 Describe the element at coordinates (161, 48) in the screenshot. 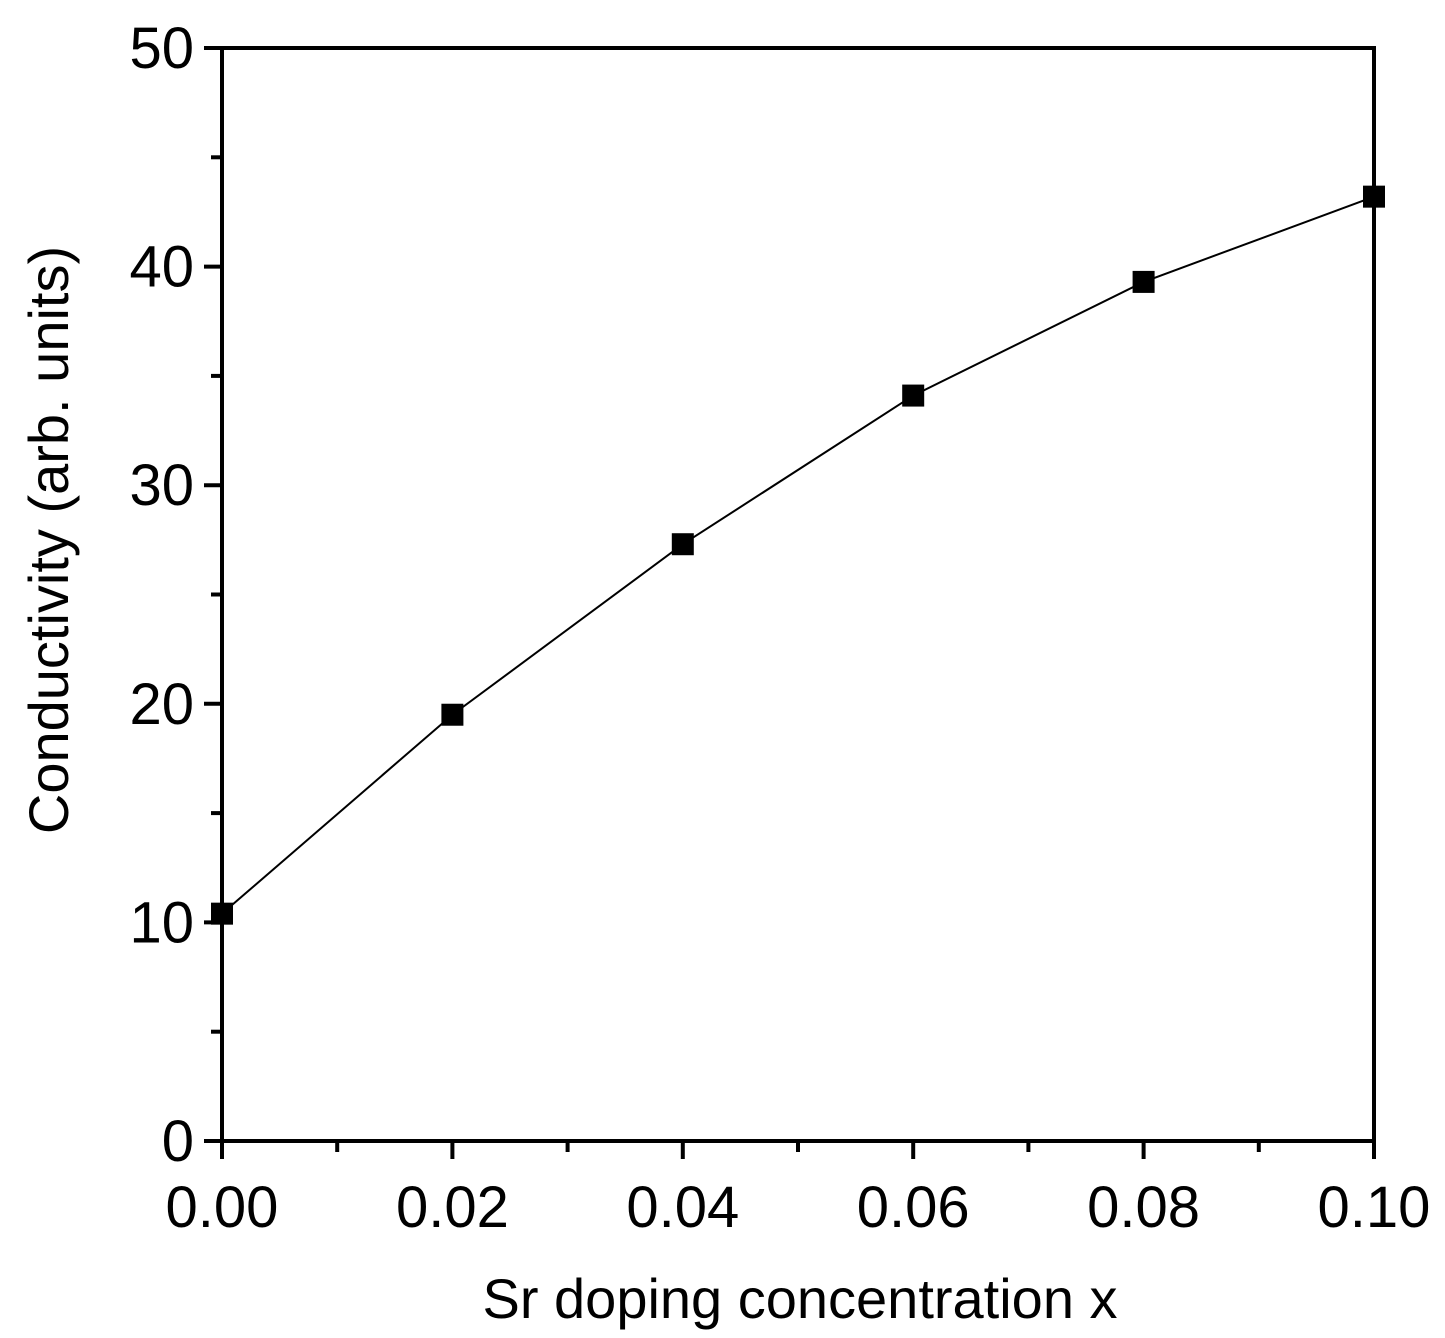

I see `y-tick-label: 50` at that location.